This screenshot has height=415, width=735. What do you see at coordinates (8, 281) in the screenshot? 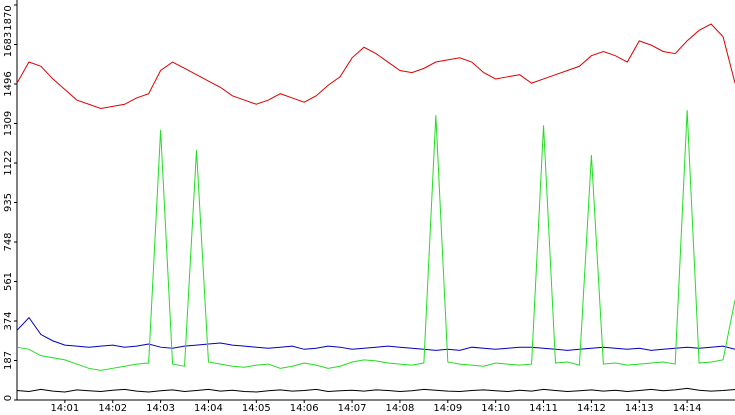
I see `y-tick-label: 561` at bounding box center [8, 281].